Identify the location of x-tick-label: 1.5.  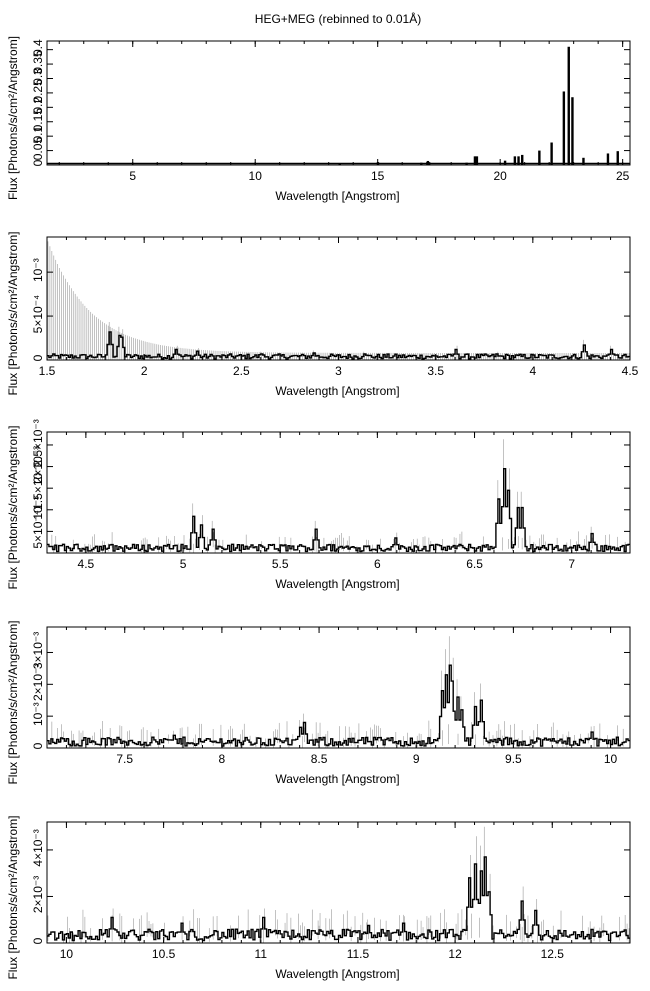
(47, 371).